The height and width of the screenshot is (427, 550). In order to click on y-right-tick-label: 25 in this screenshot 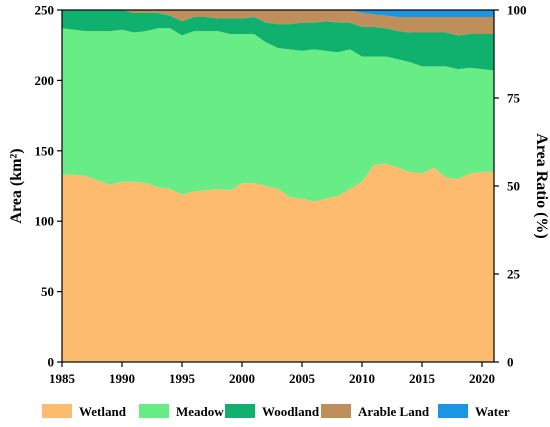, I will do `click(514, 274)`.